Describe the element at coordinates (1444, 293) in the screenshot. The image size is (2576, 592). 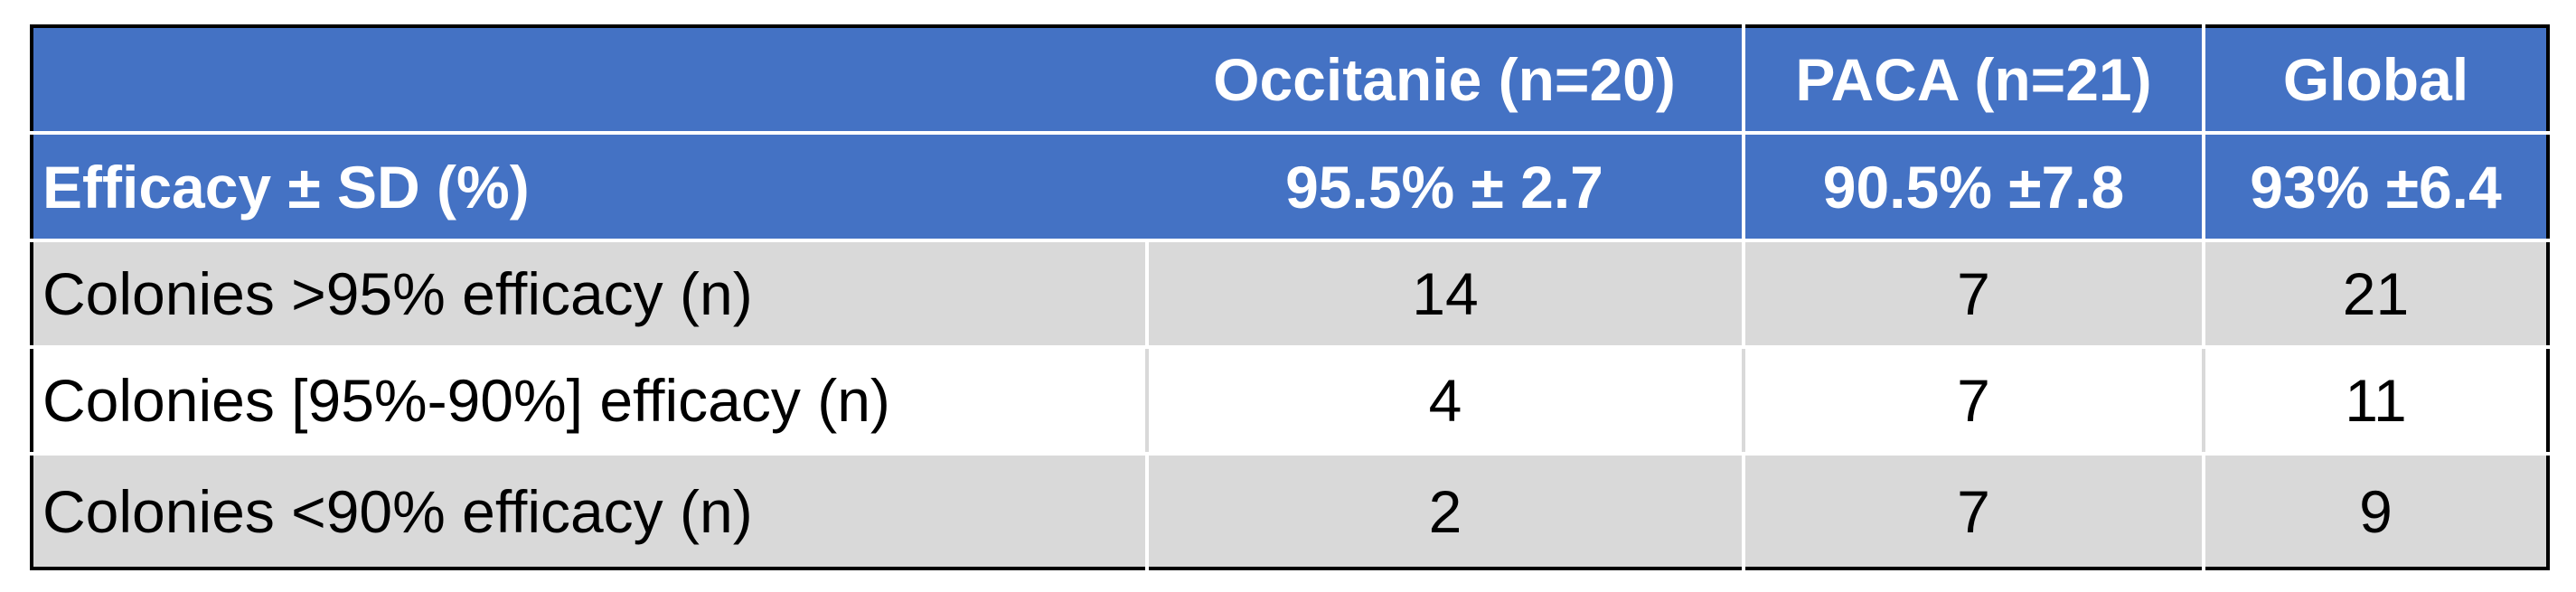
I see `cell: 14` at that location.